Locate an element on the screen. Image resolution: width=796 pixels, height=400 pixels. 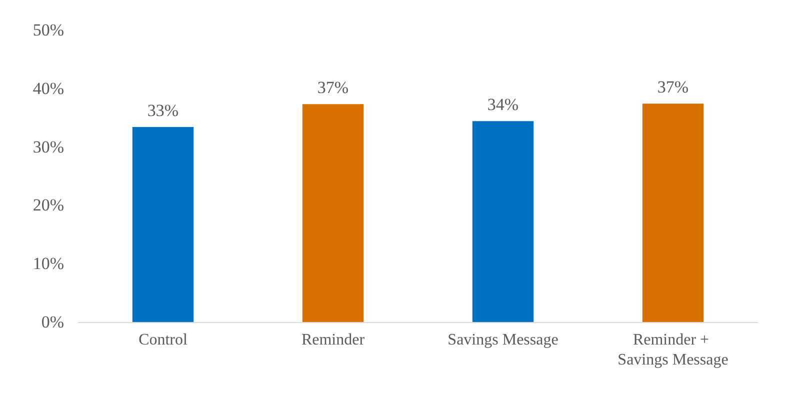
x-tick-label: Savings Message is located at coordinates (503, 340).